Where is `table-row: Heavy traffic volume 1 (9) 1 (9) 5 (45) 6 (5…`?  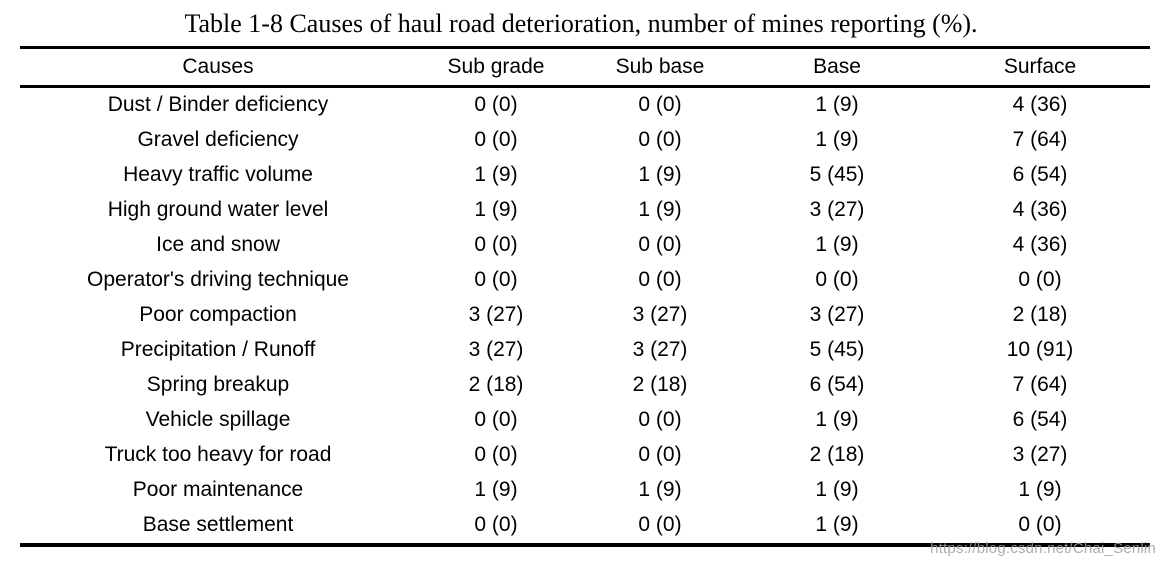
table-row: Heavy traffic volume 1 (9) 1 (9) 5 (45) 6 (5… is located at coordinates (585, 175).